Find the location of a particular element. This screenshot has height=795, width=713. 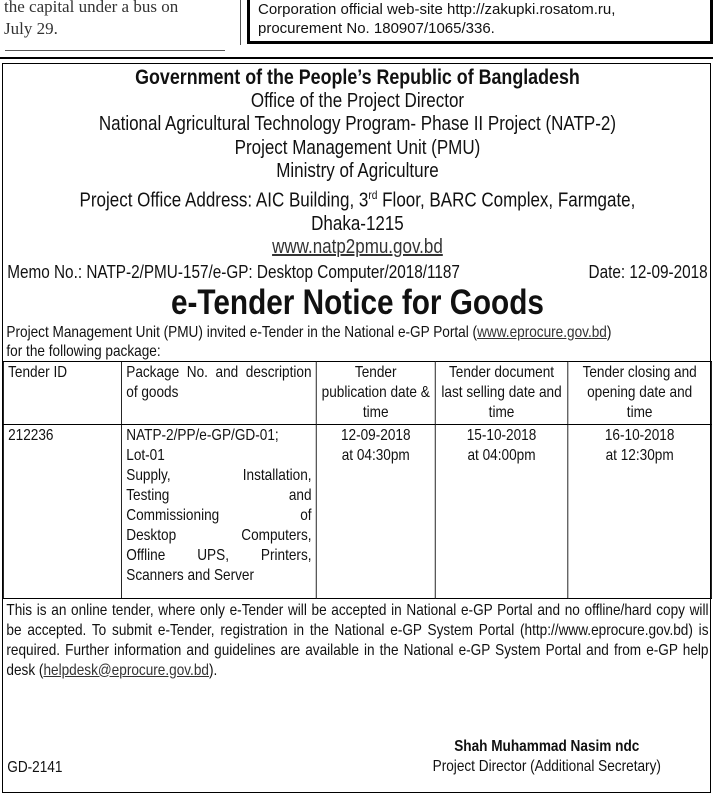

tender-id: 212236 is located at coordinates (62, 511).